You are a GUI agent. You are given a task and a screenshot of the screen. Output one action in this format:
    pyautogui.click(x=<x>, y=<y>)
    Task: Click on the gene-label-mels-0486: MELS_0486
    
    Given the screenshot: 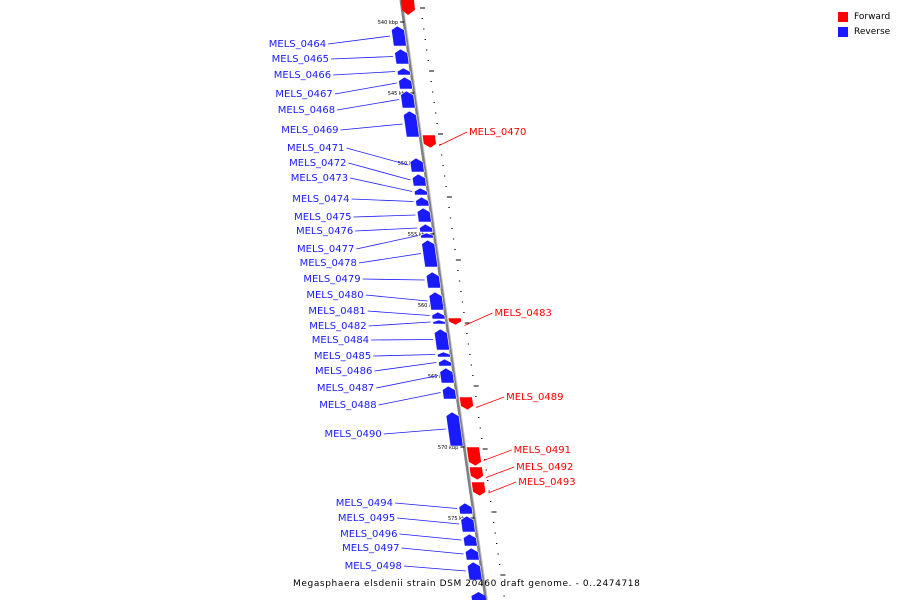 What is the action you would take?
    pyautogui.click(x=343, y=371)
    